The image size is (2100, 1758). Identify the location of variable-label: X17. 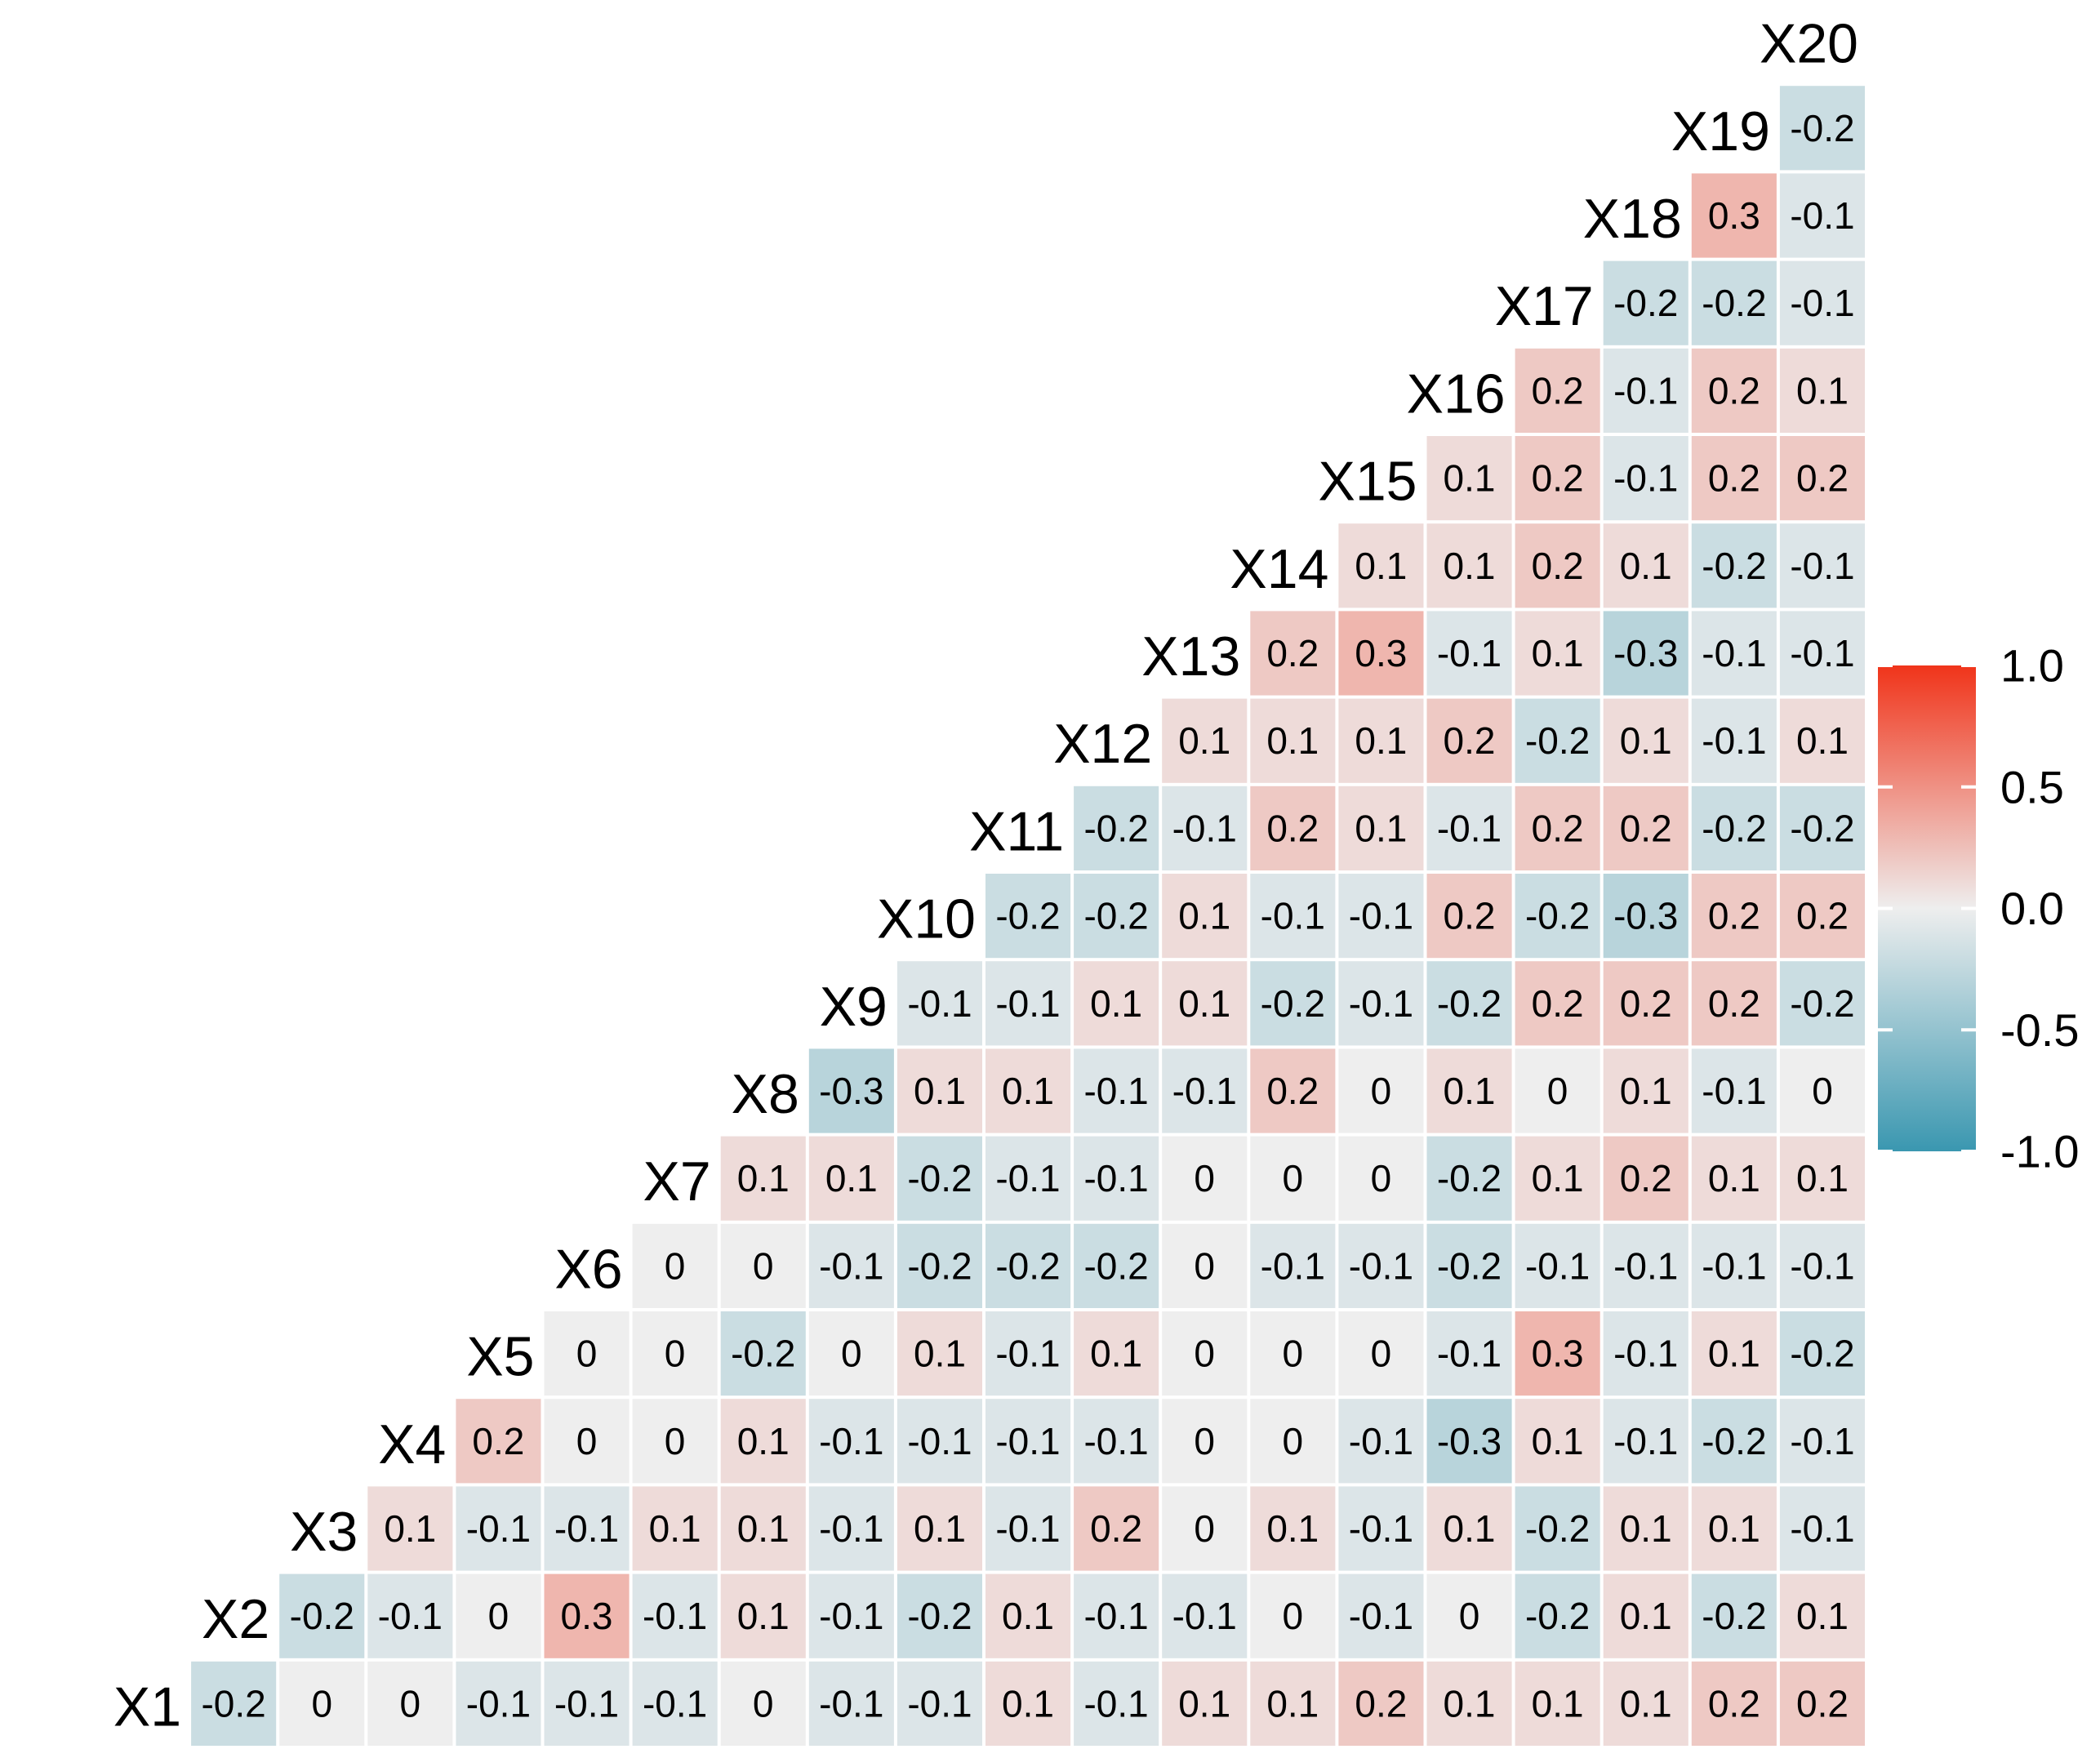
(1544, 306).